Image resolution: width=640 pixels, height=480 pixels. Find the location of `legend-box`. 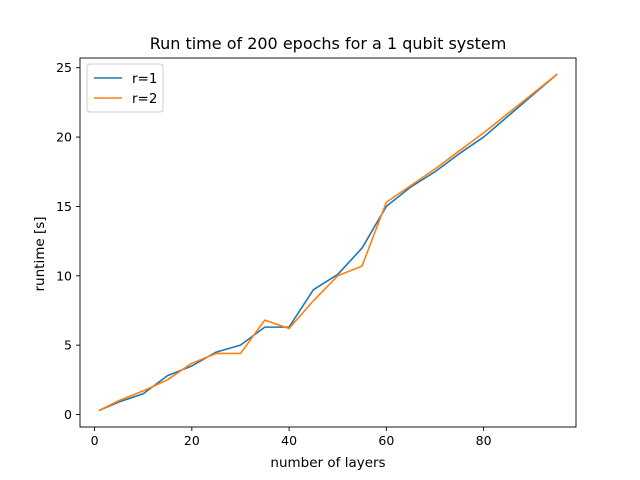

legend-box is located at coordinates (125, 88).